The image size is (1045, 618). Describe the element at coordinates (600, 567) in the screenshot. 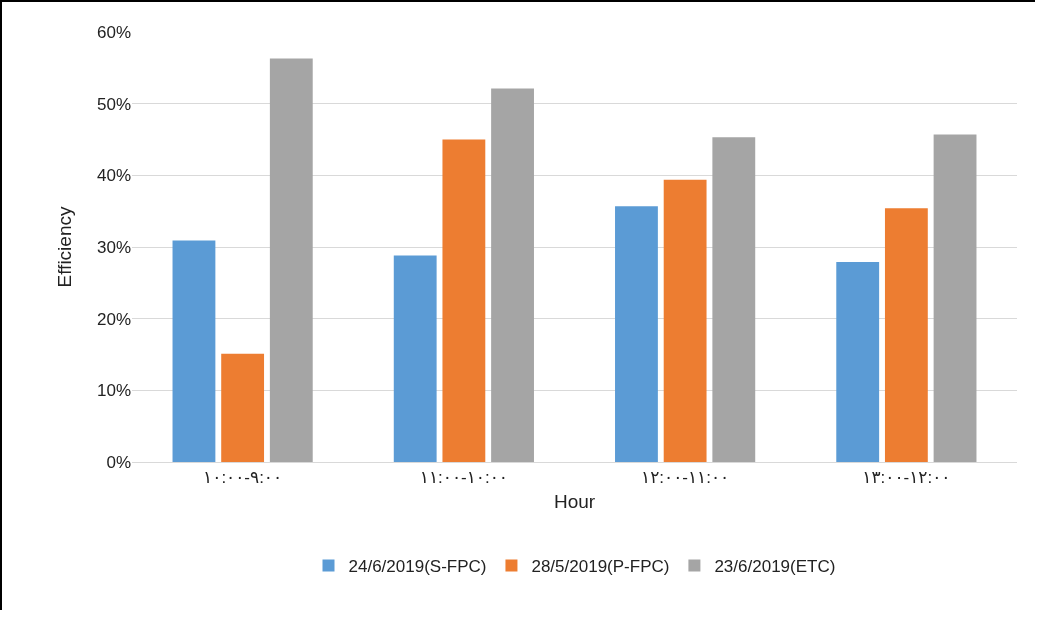

I see `legend-label: 28/5/2019(P-FPC)` at that location.